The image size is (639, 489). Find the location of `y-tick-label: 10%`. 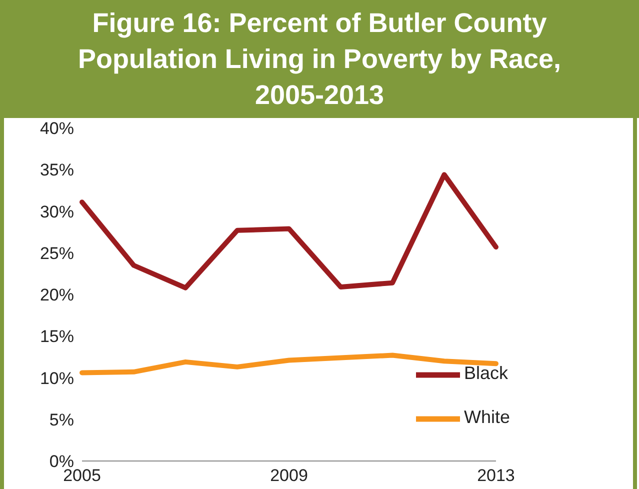

y-tick-label: 10% is located at coordinates (57, 378).